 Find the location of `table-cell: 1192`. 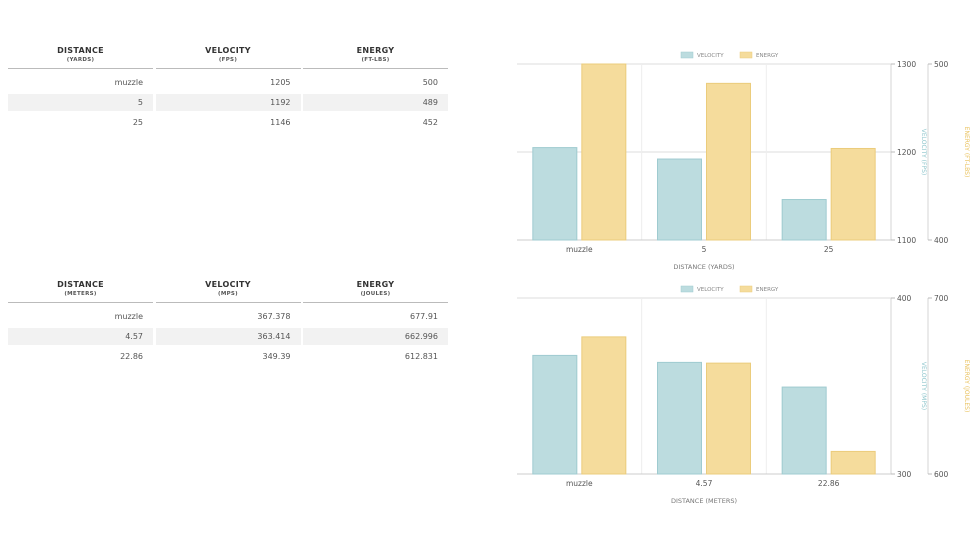

table-cell: 1192 is located at coordinates (228, 102).